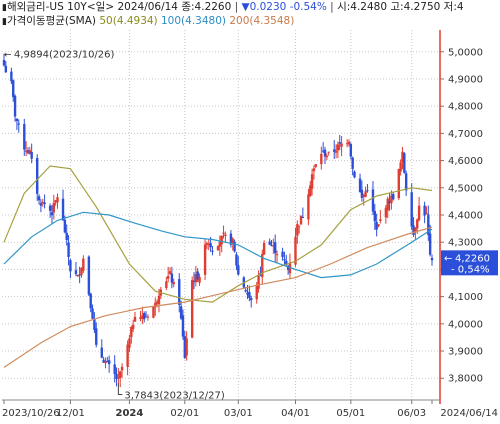 Image resolution: width=500 pixels, height=424 pixels. Describe the element at coordinates (470, 269) in the screenshot. I see `last-price-change: - 0,54%` at that location.